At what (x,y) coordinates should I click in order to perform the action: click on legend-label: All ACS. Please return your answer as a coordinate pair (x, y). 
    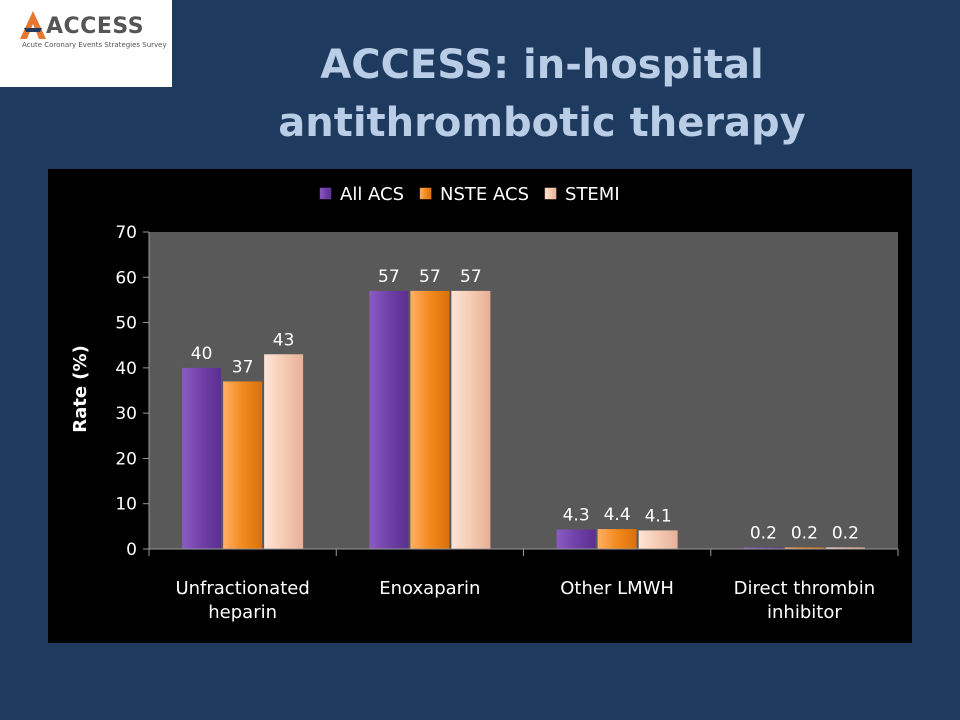
    Looking at the image, I should click on (372, 194).